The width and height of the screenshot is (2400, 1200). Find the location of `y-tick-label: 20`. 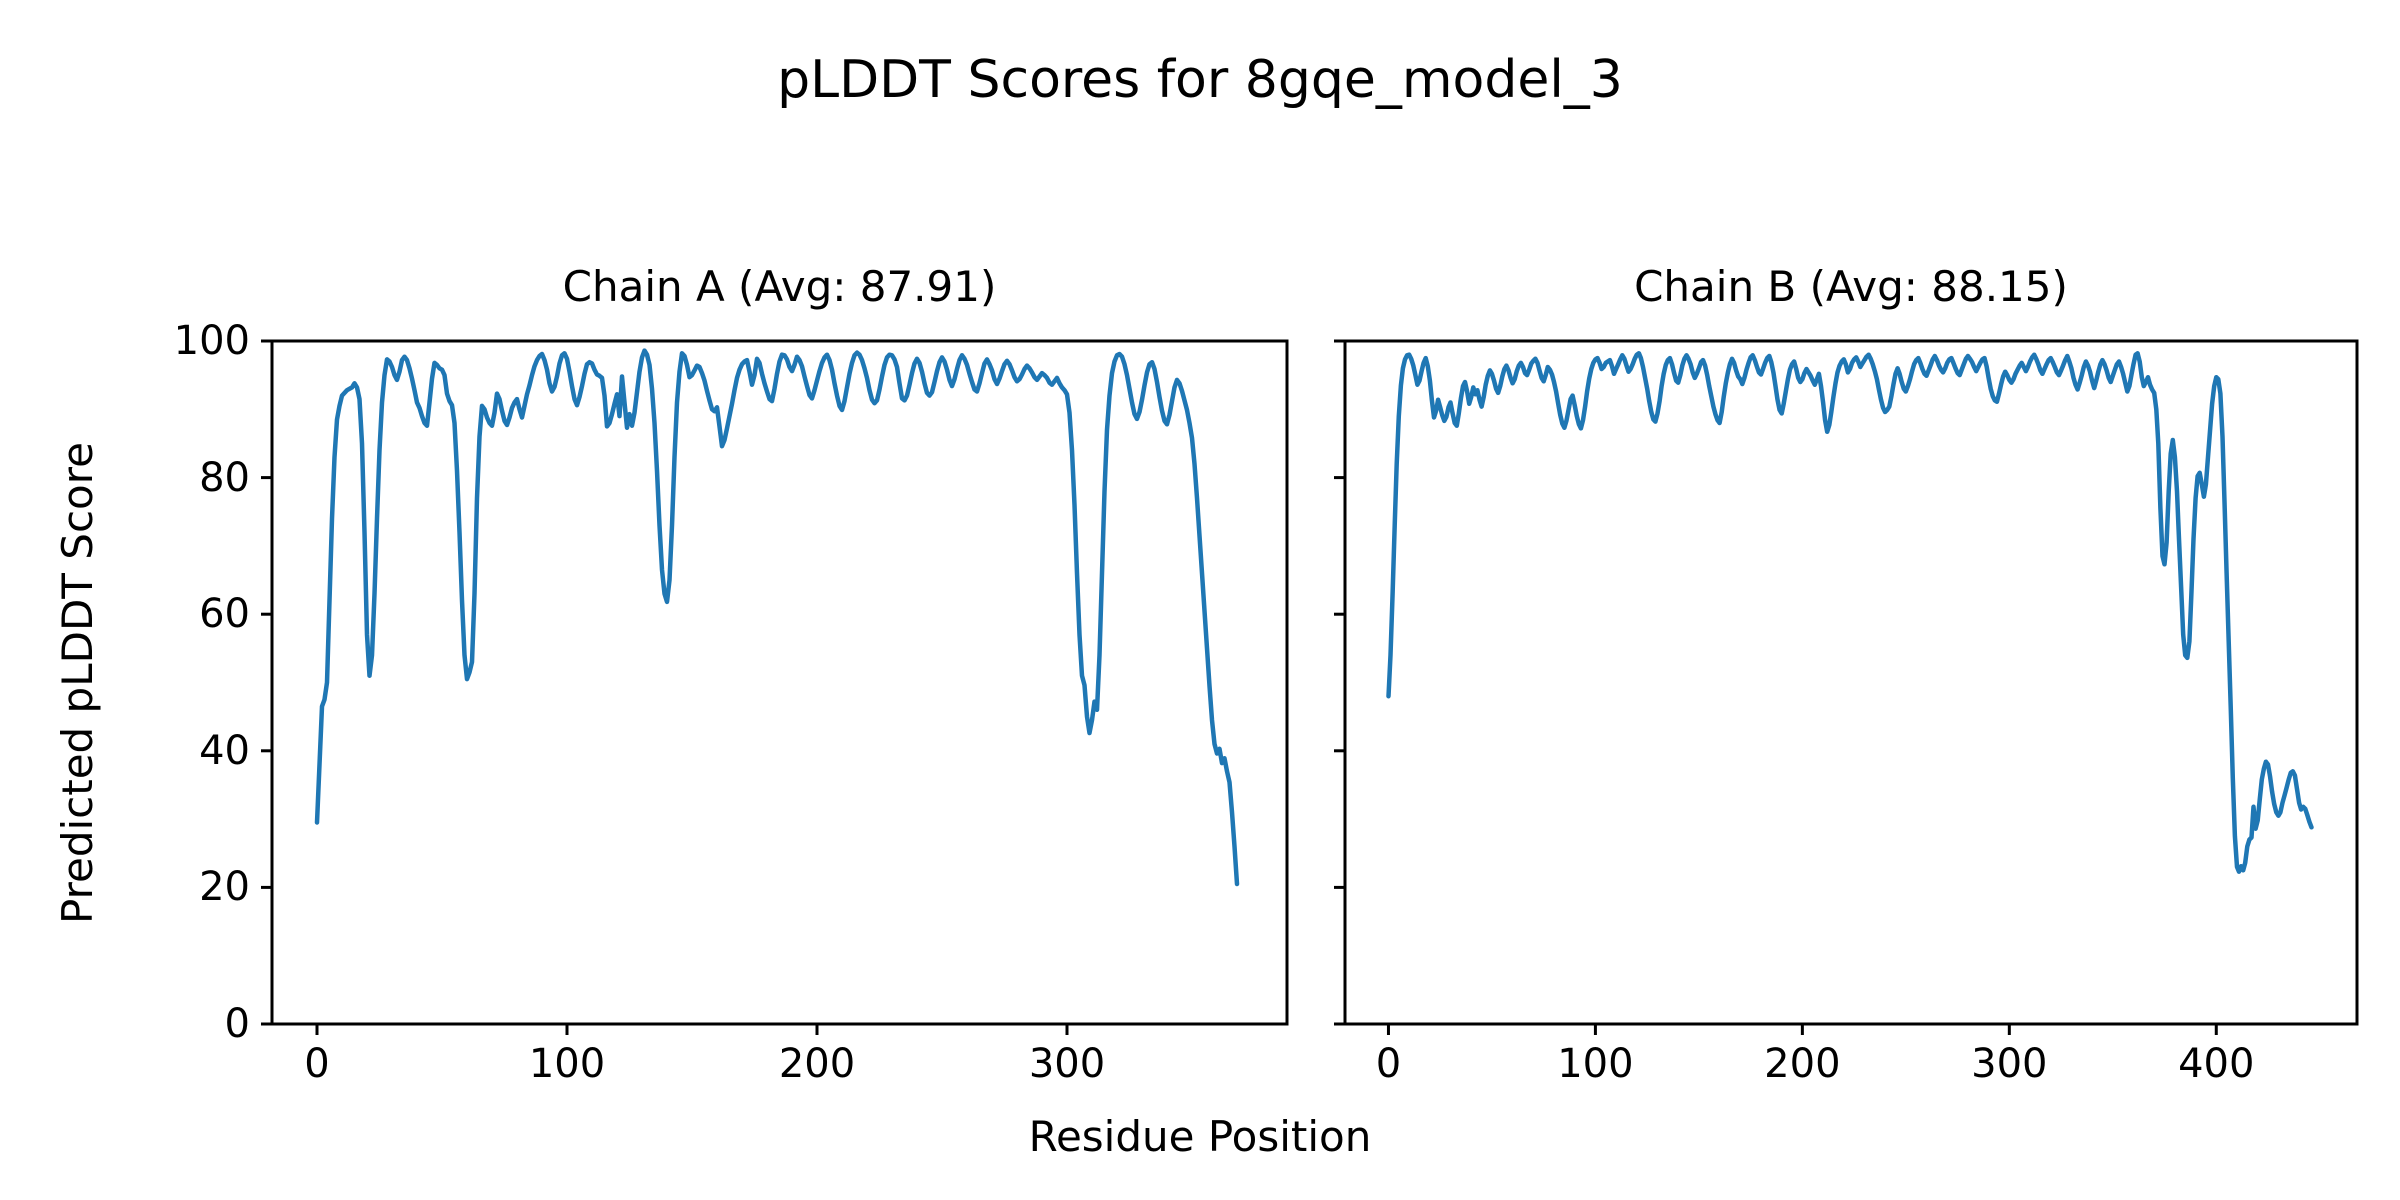

y-tick-label: 20 is located at coordinates (224, 887).